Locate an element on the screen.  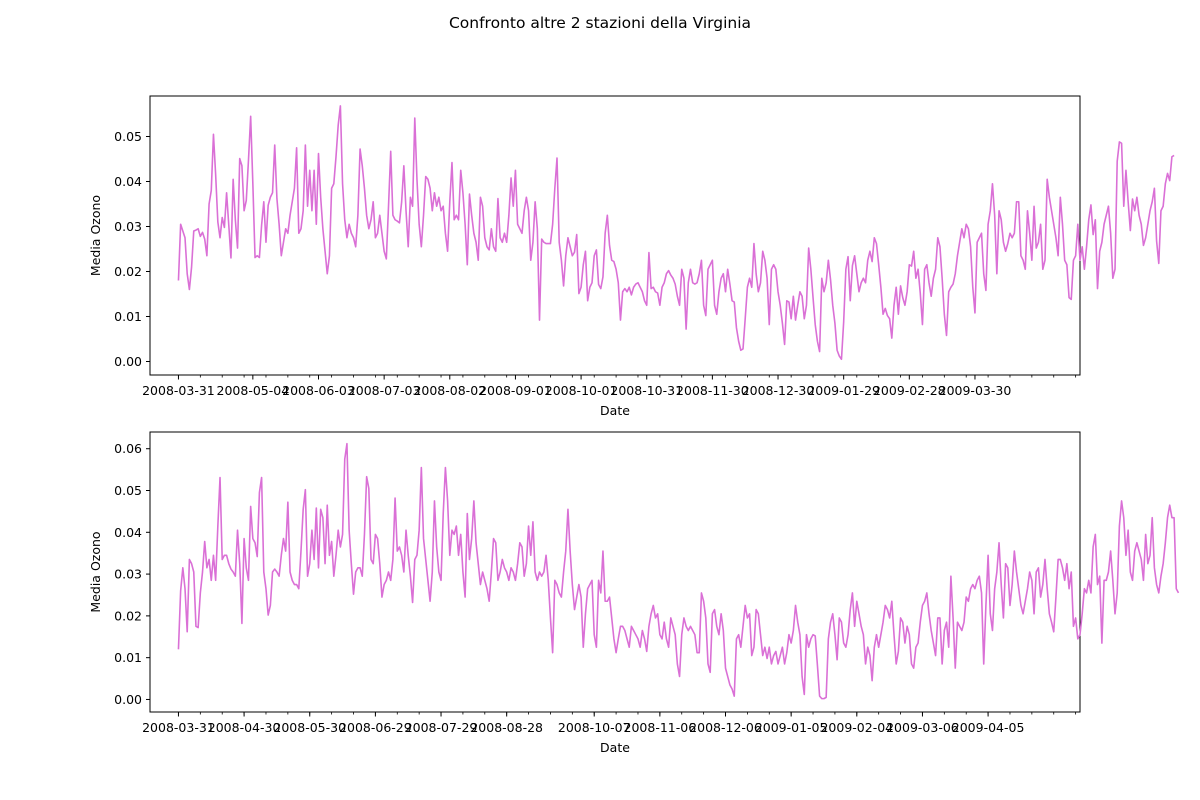
x-tick-label: 2008-05-30 is located at coordinates (309, 727).